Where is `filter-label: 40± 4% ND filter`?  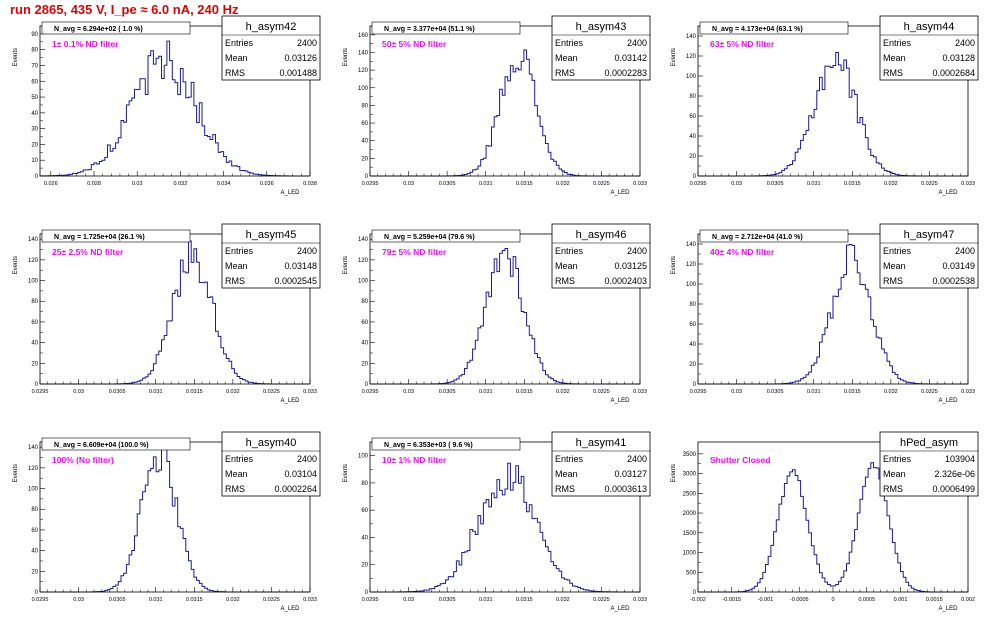 filter-label: 40± 4% ND filter is located at coordinates (742, 252).